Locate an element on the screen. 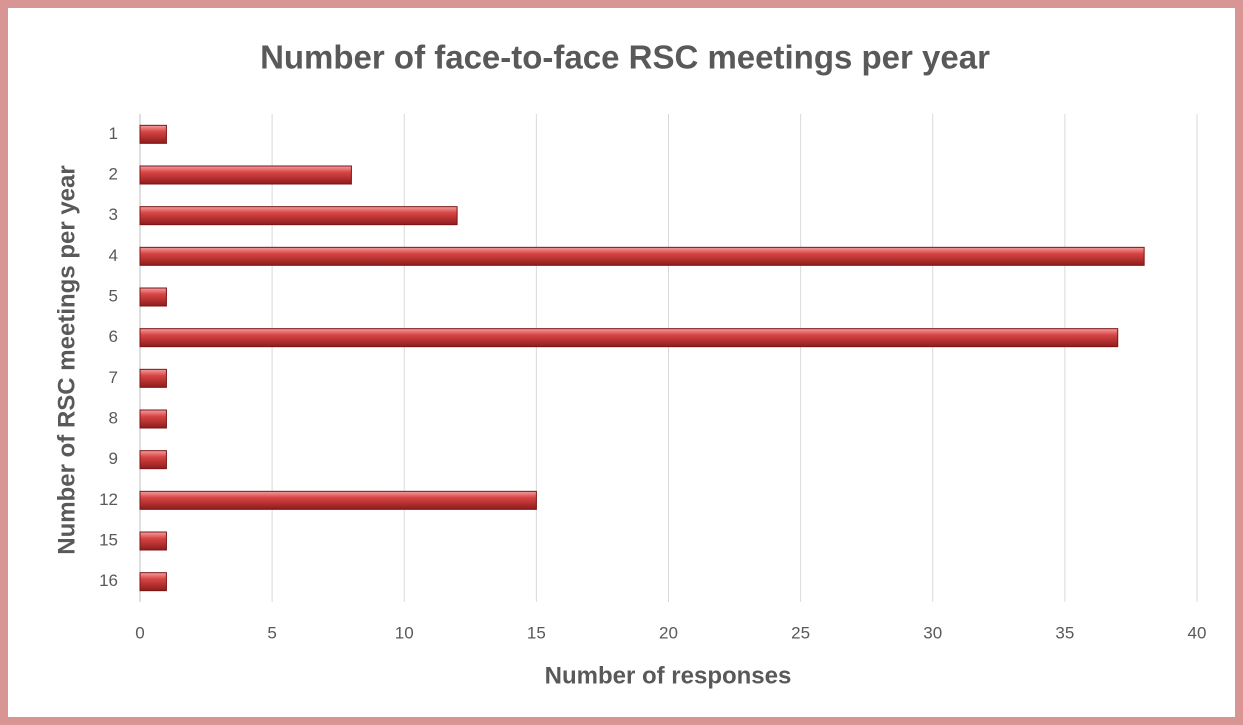 The height and width of the screenshot is (725, 1243). y-tick-label: 12 is located at coordinates (108, 499).